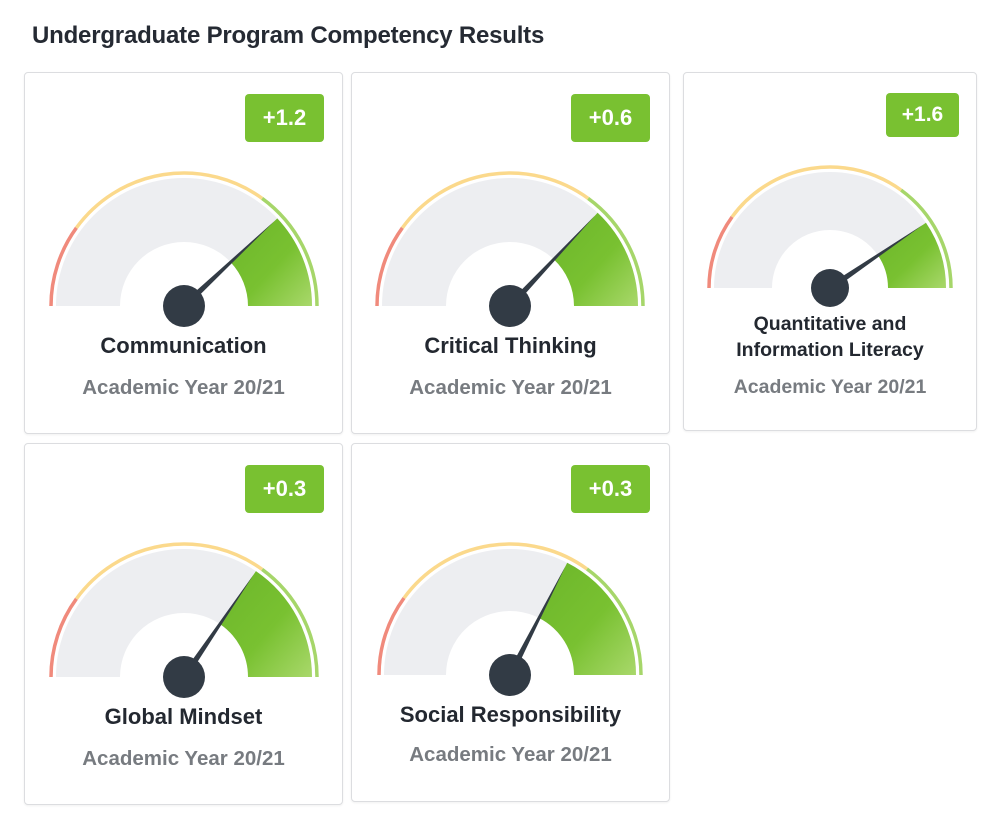 The width and height of the screenshot is (999, 819). I want to click on change-badge: +0.6, so click(610, 118).